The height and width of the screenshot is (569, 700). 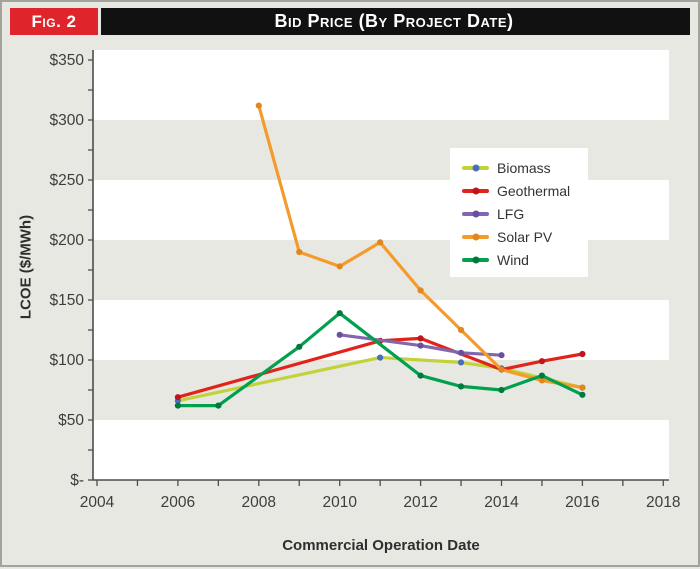 What do you see at coordinates (513, 259) in the screenshot?
I see `legend-label: Wind` at bounding box center [513, 259].